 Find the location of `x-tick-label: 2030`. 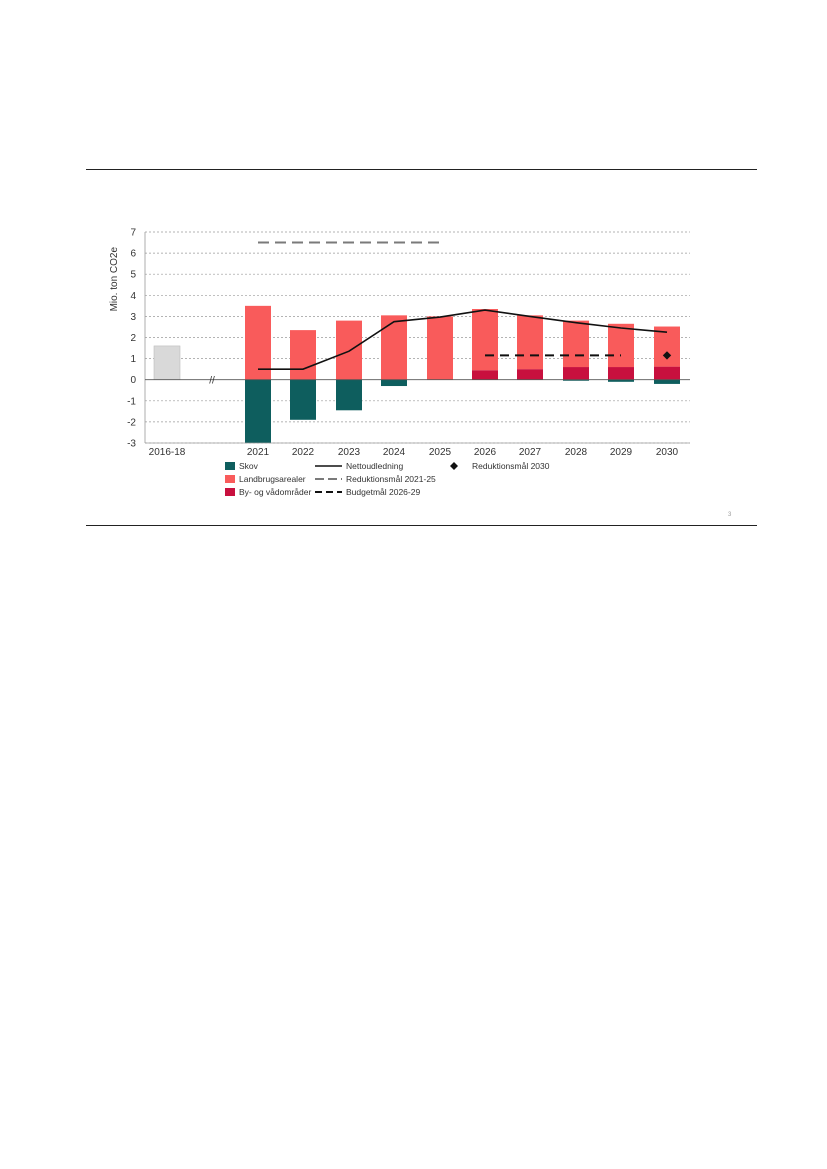

x-tick-label: 2030 is located at coordinates (667, 452).